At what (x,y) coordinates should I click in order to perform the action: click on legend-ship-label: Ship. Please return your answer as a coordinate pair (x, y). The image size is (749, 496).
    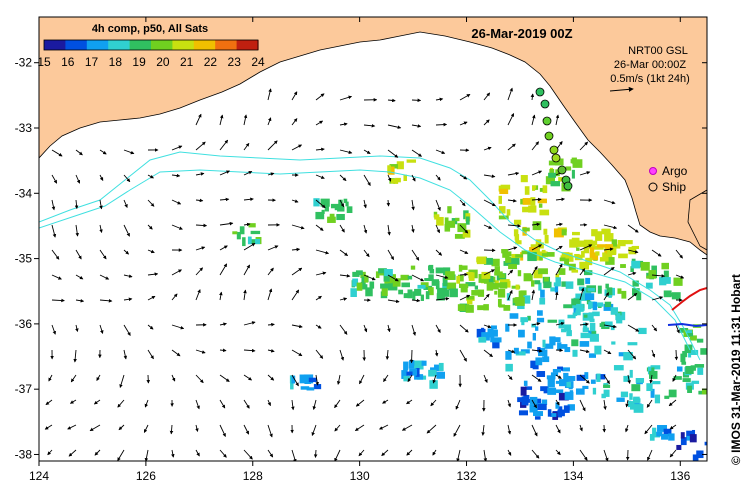
    Looking at the image, I should click on (674, 187).